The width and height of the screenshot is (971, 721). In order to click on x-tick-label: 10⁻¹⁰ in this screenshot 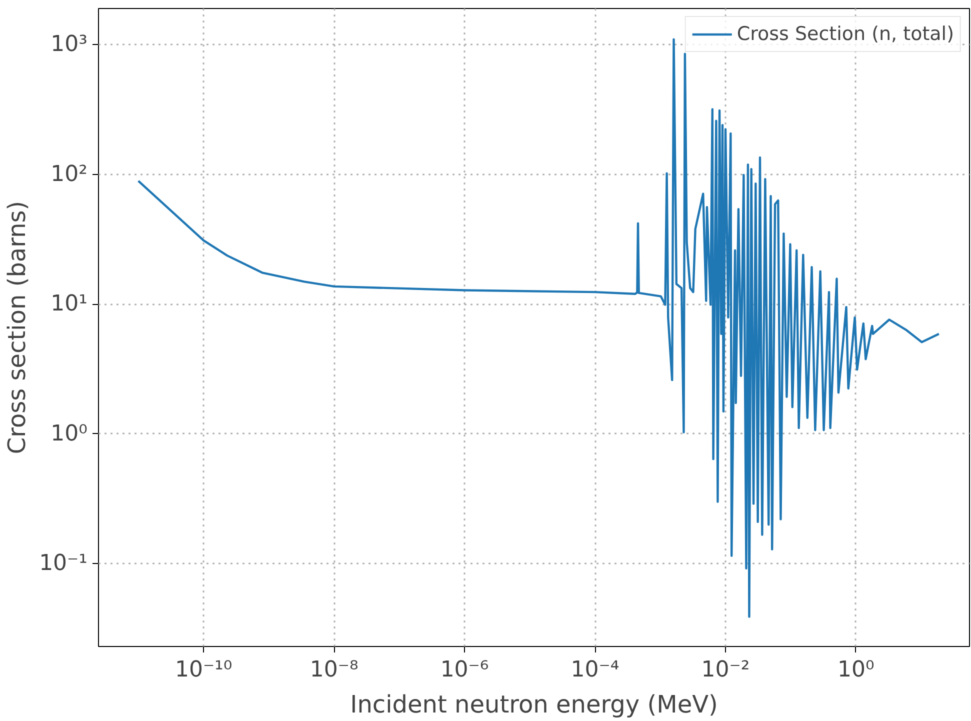, I will do `click(203, 670)`.